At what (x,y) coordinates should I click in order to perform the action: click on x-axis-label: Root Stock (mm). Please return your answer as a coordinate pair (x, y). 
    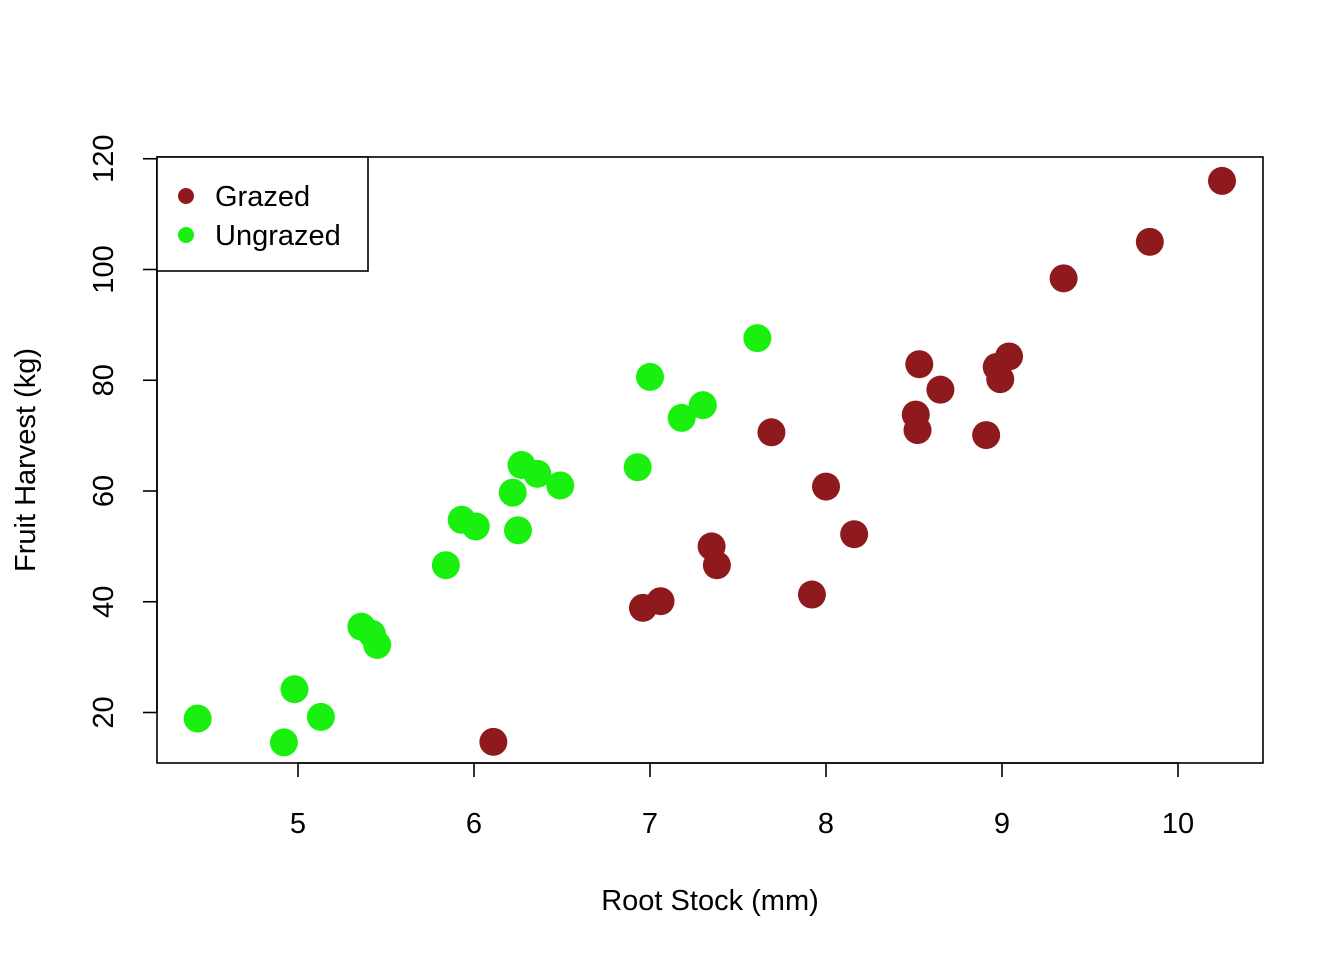
    Looking at the image, I should click on (710, 901).